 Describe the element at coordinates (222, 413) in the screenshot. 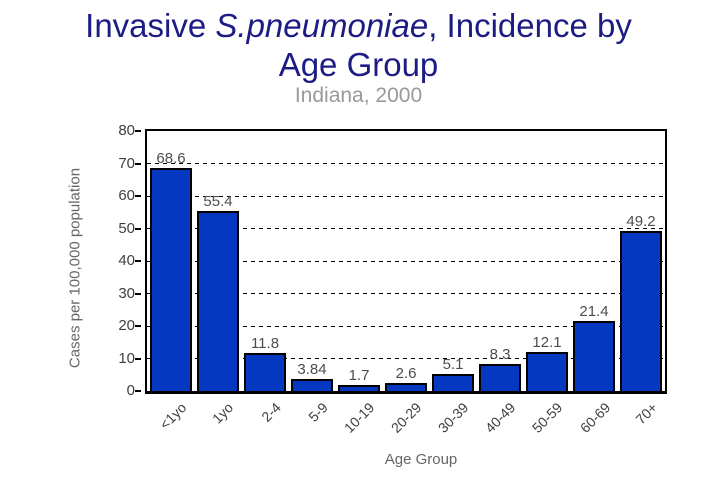

I see `x-tick-label-1yo: 1yo` at that location.